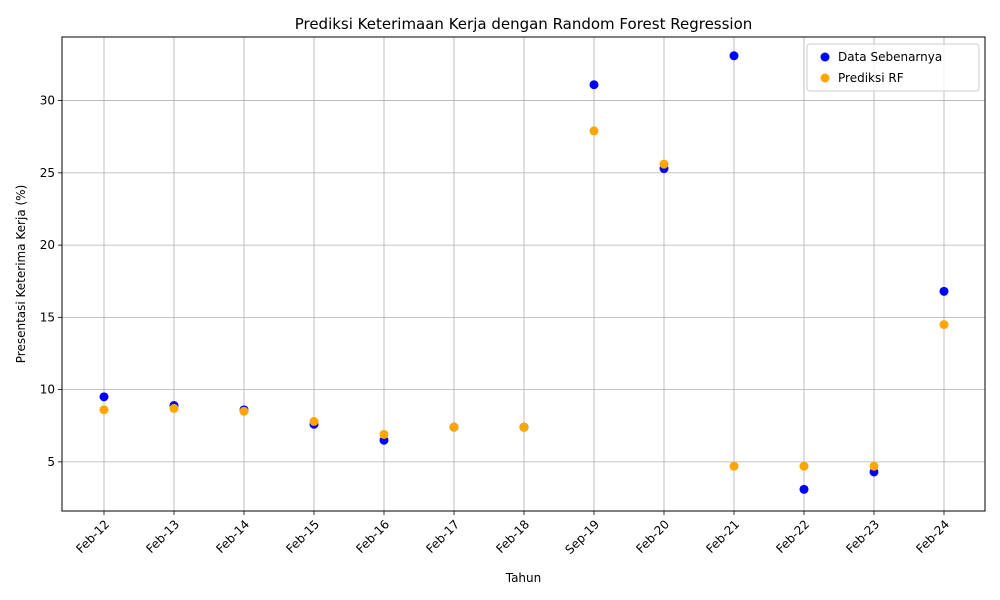 The image size is (1000, 600). I want to click on y-tick-label: 30, so click(47, 101).